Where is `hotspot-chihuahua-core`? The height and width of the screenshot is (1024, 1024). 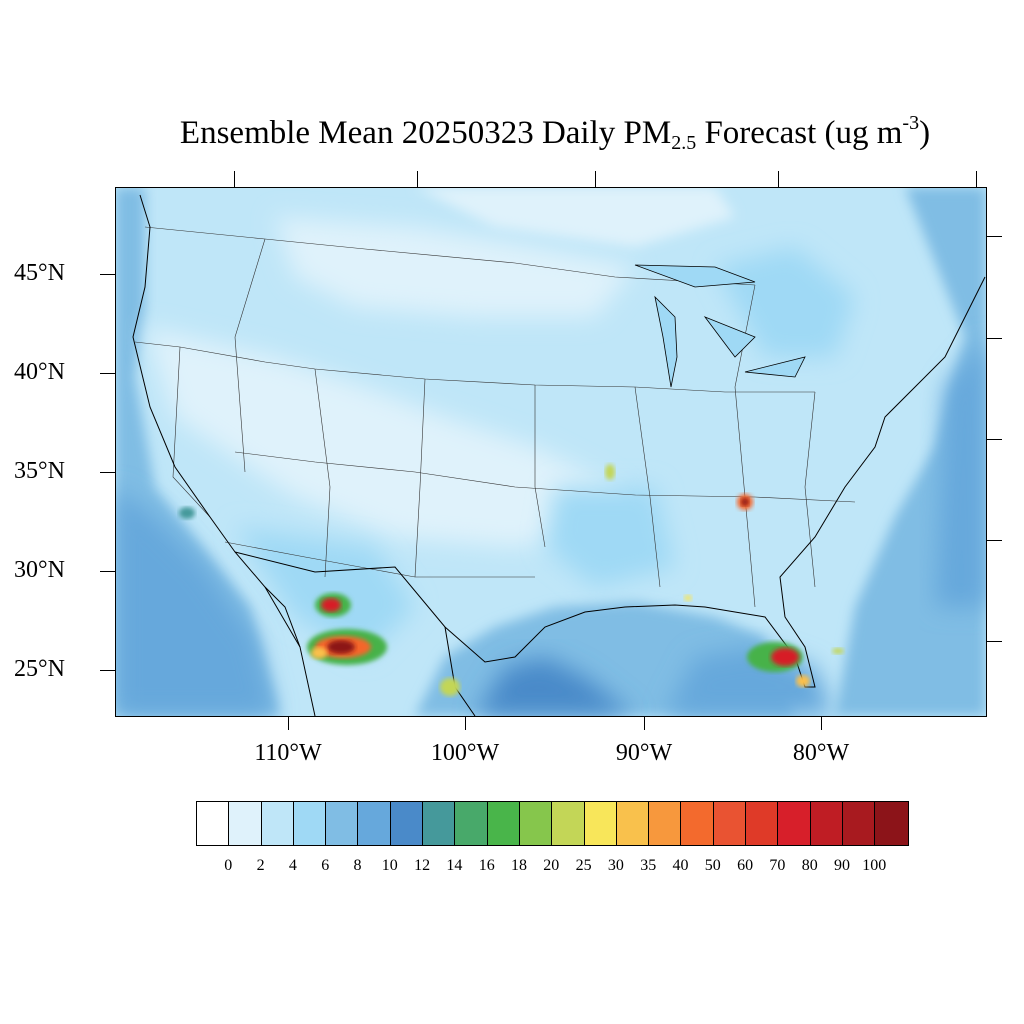
hotspot-chihuahua-core is located at coordinates (341, 647).